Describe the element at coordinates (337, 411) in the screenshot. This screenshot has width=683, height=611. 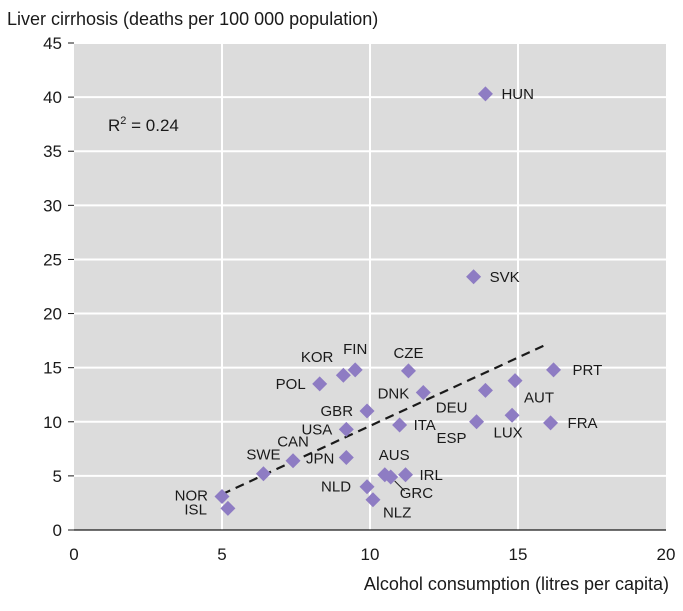
I see `point-label-gbr: GBR` at that location.